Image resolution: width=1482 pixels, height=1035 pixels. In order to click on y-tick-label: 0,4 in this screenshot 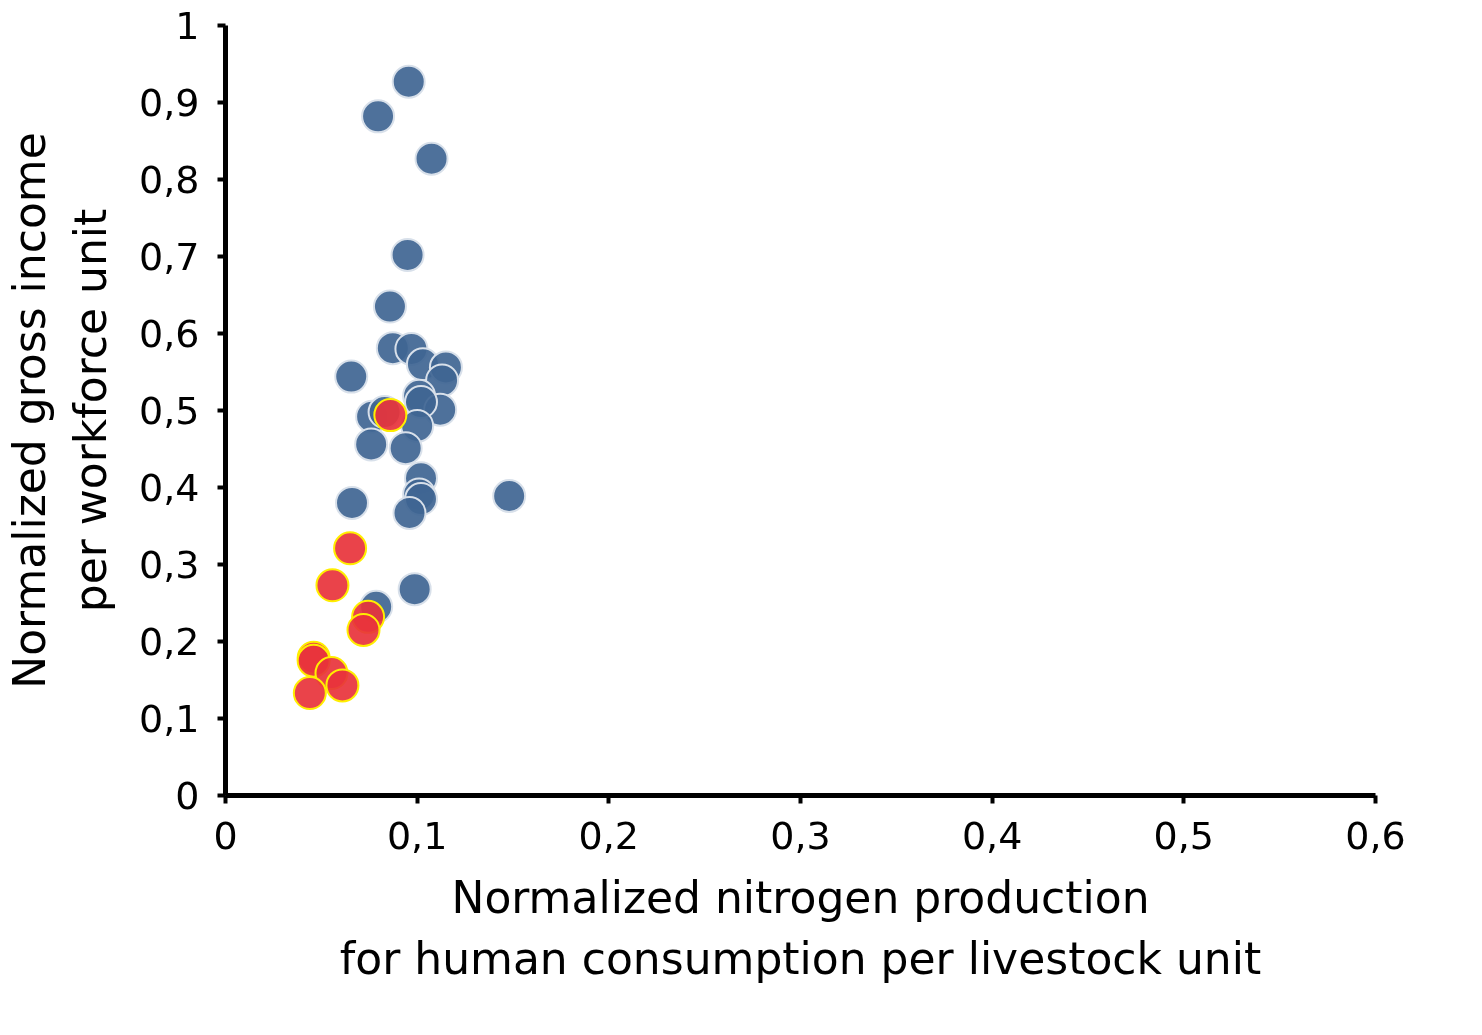, I will do `click(169, 488)`.